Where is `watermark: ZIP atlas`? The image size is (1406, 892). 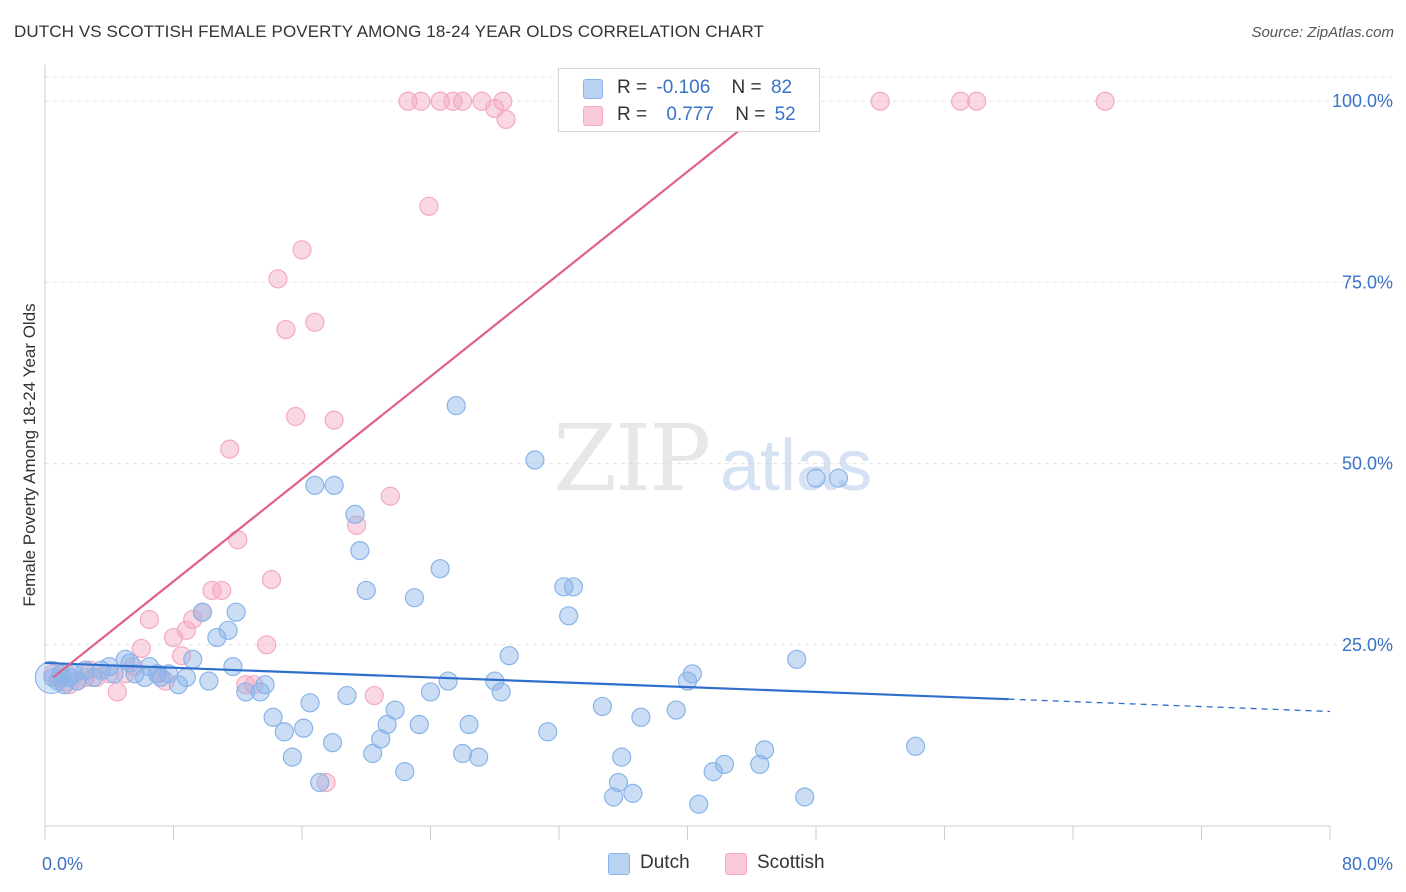 watermark: ZIP atlas is located at coordinates (712, 458).